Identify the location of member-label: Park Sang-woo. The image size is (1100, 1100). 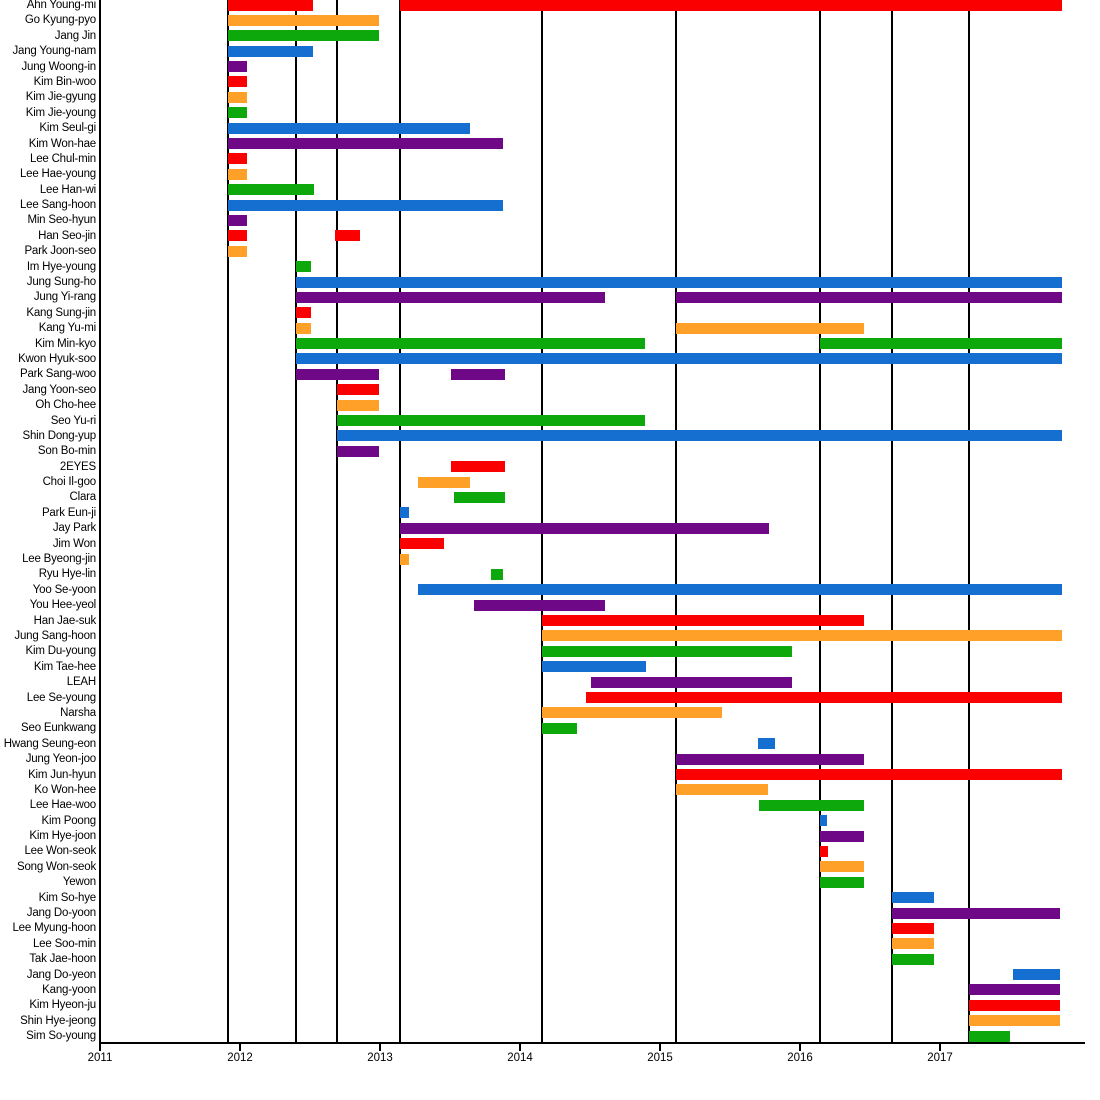
(57, 374).